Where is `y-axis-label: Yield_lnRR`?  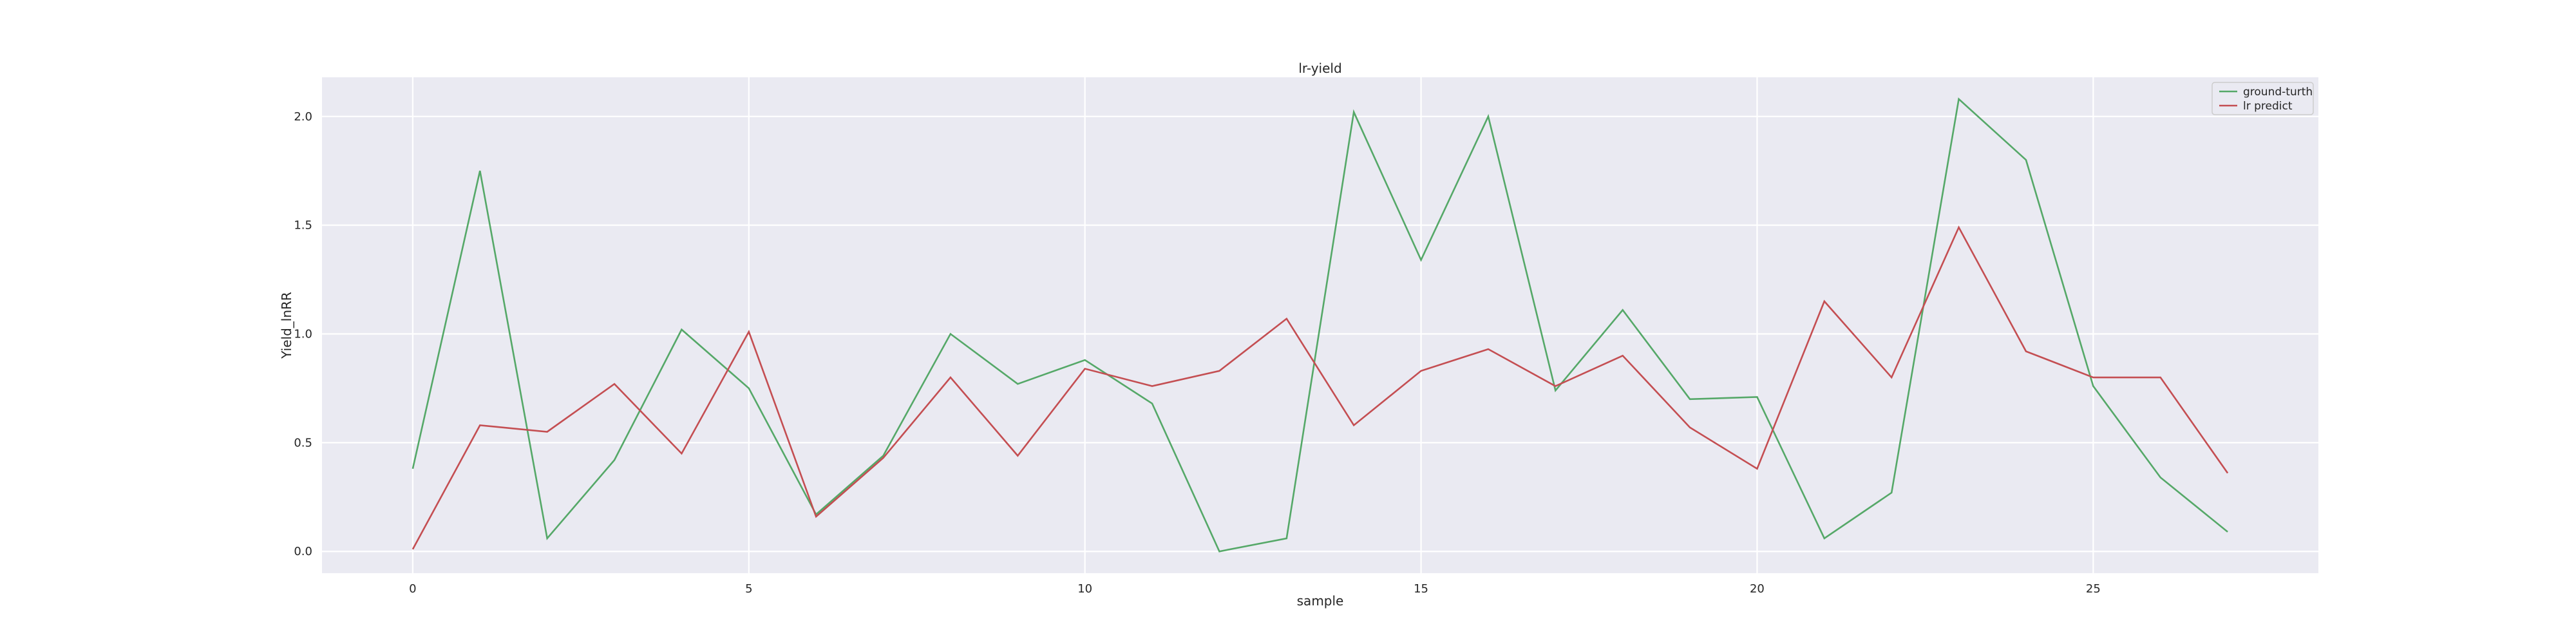
y-axis-label: Yield_lnRR is located at coordinates (286, 326).